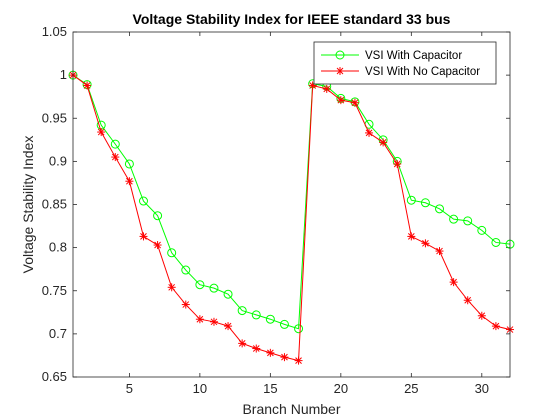 The image size is (560, 420). Describe the element at coordinates (58, 333) in the screenshot. I see `y-tick-label: 0.7` at that location.